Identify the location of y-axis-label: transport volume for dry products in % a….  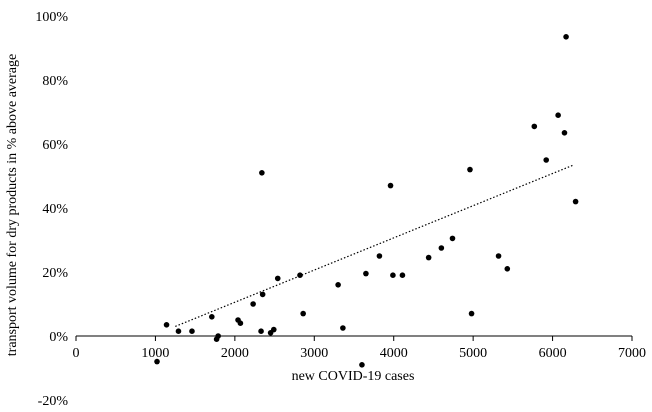
(12, 205).